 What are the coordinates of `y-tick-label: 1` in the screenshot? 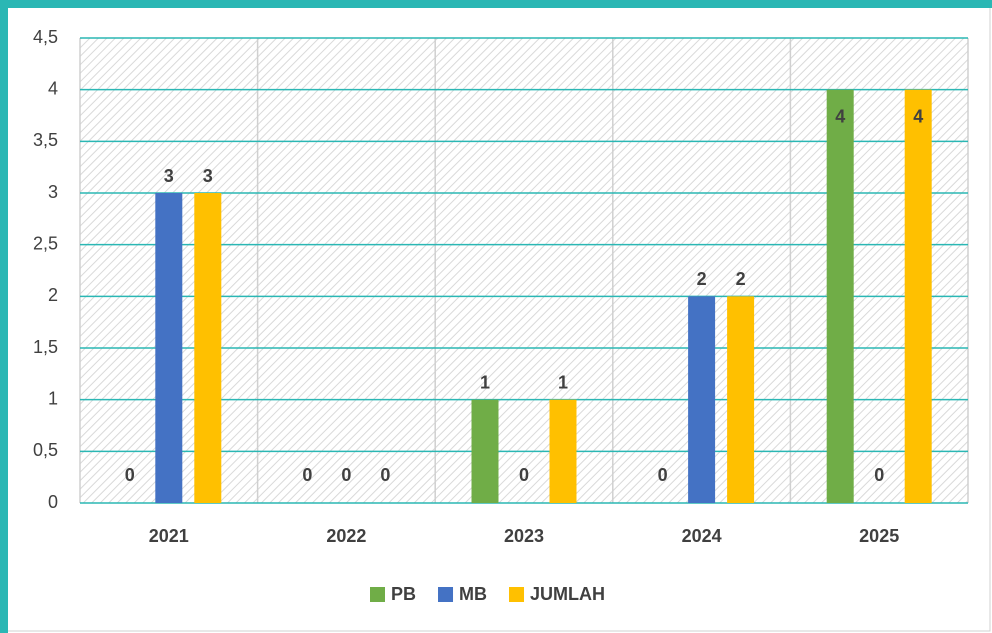 It's located at (53, 398).